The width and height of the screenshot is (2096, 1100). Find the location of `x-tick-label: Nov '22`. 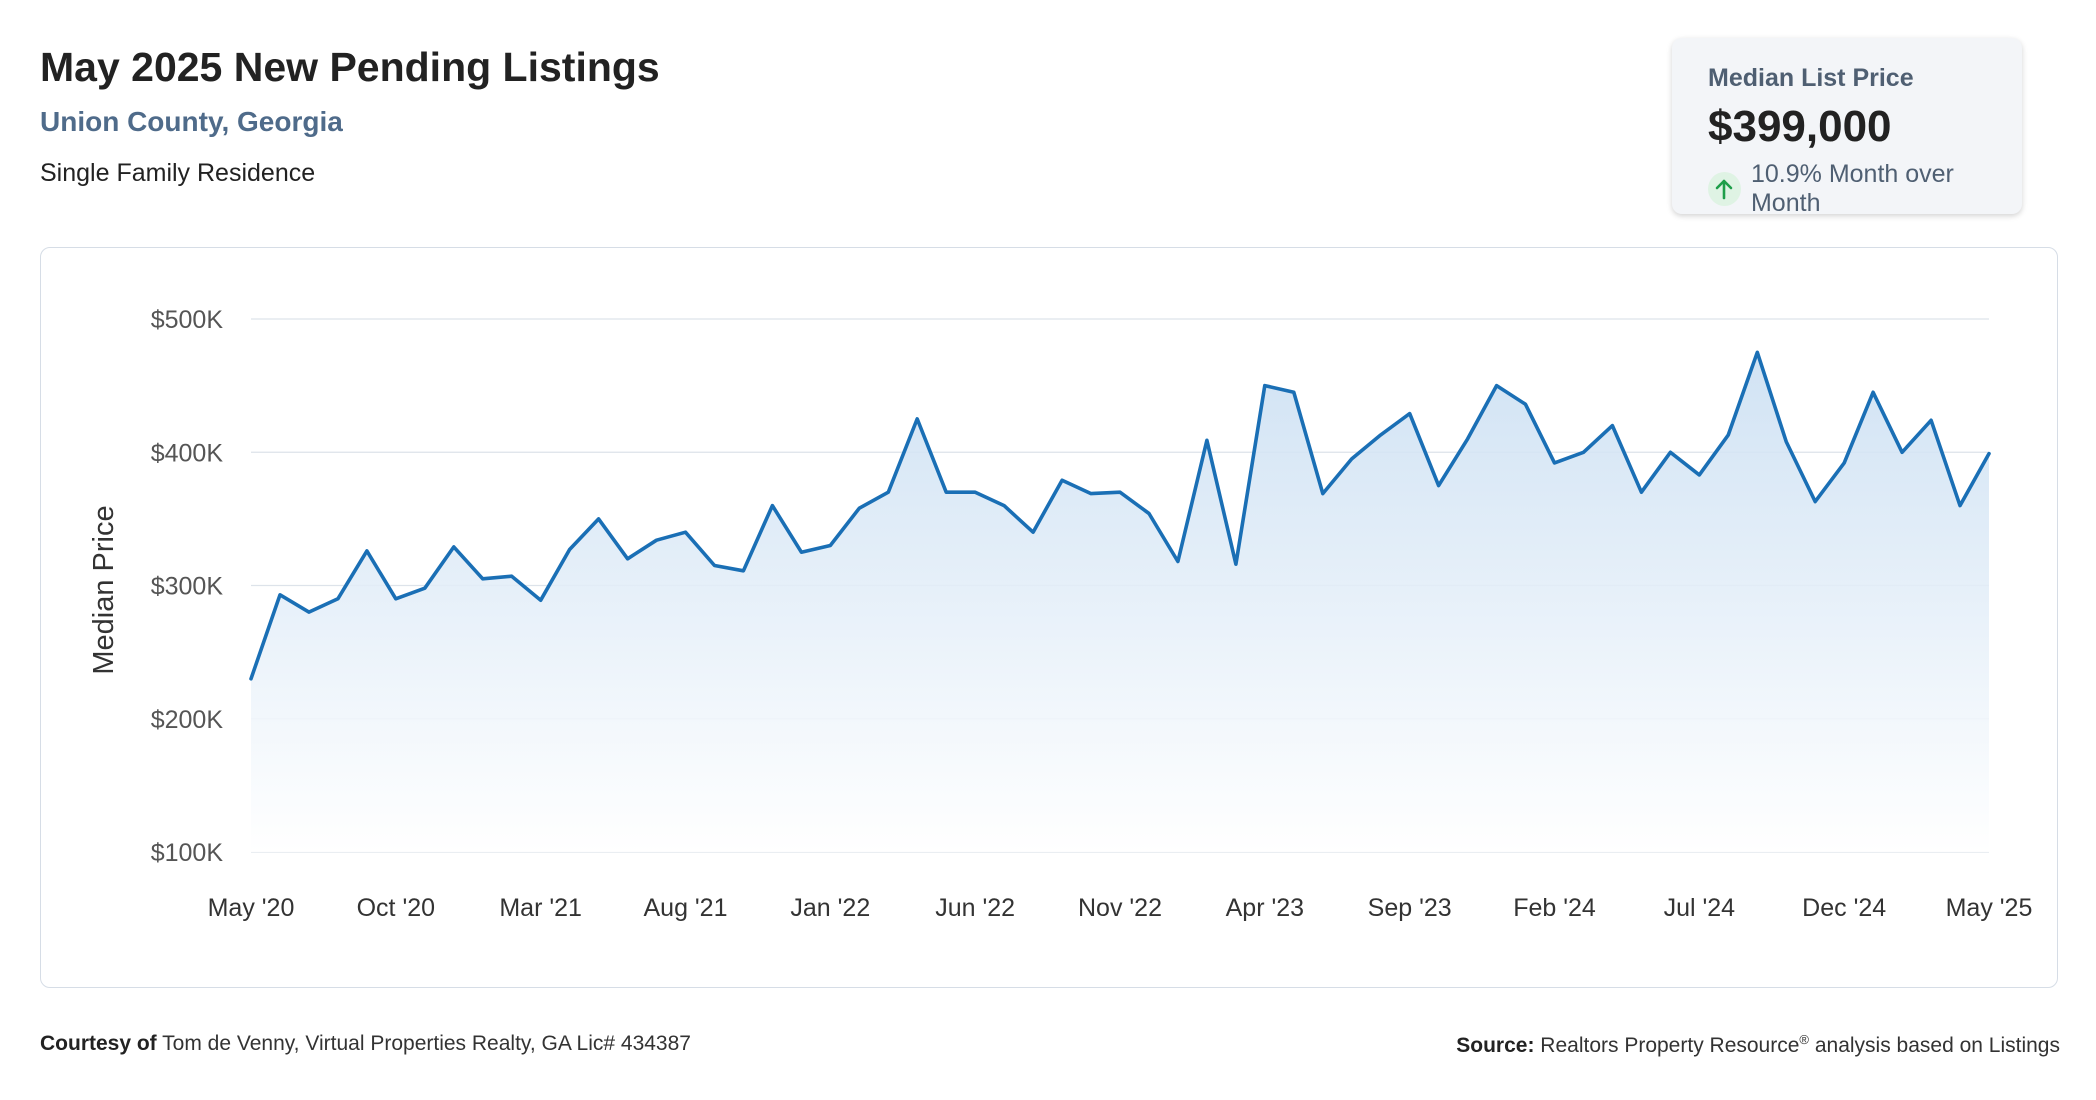

x-tick-label: Nov '22 is located at coordinates (1120, 908).